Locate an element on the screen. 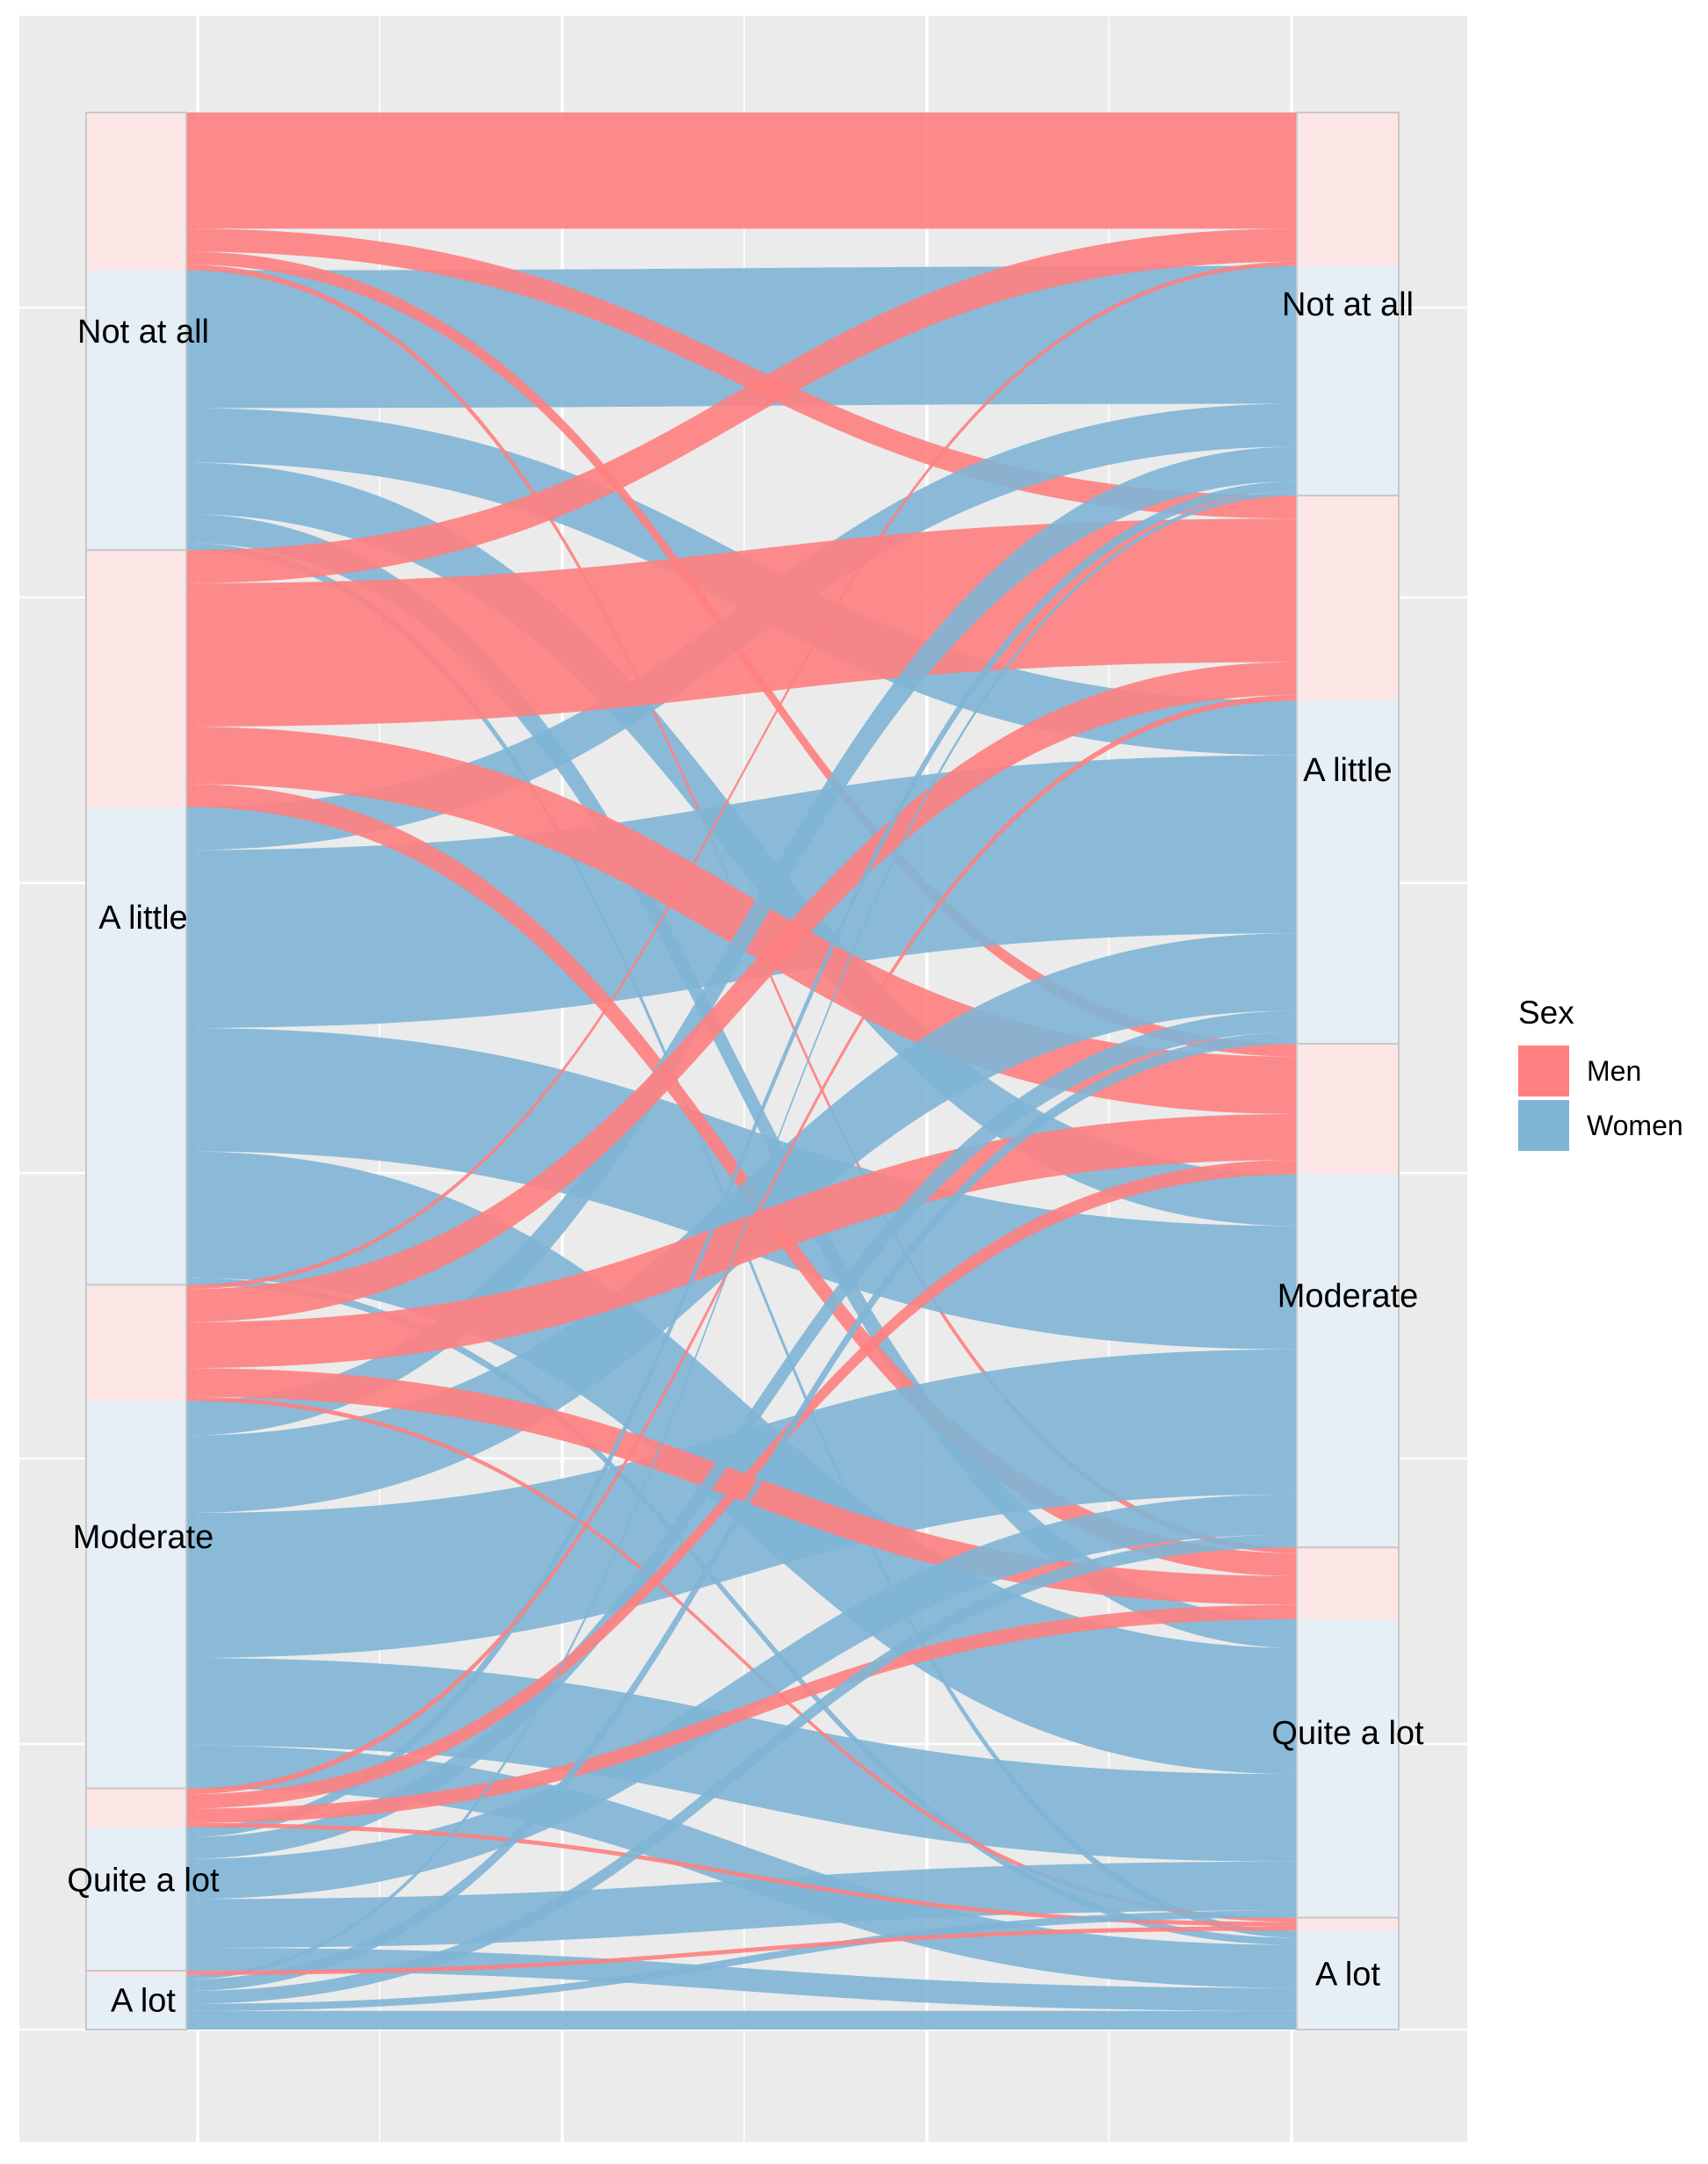 Image resolution: width=1708 pixels, height=2164 pixels. left-label-moderate: Moderate is located at coordinates (143, 1537).